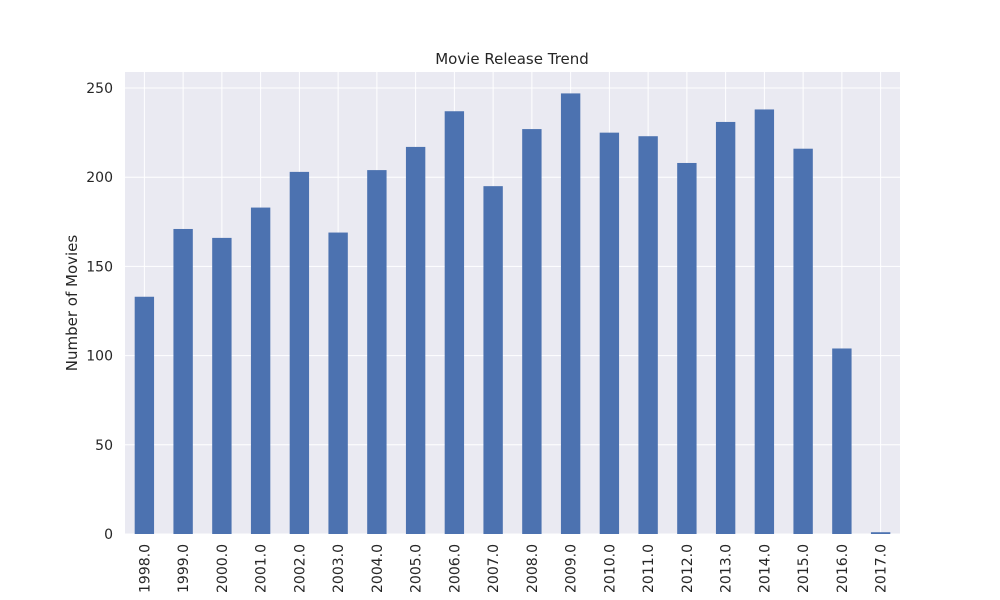 The height and width of the screenshot is (600, 1000). Describe the element at coordinates (145, 568) in the screenshot. I see `x-tick-label: 1998.0` at that location.